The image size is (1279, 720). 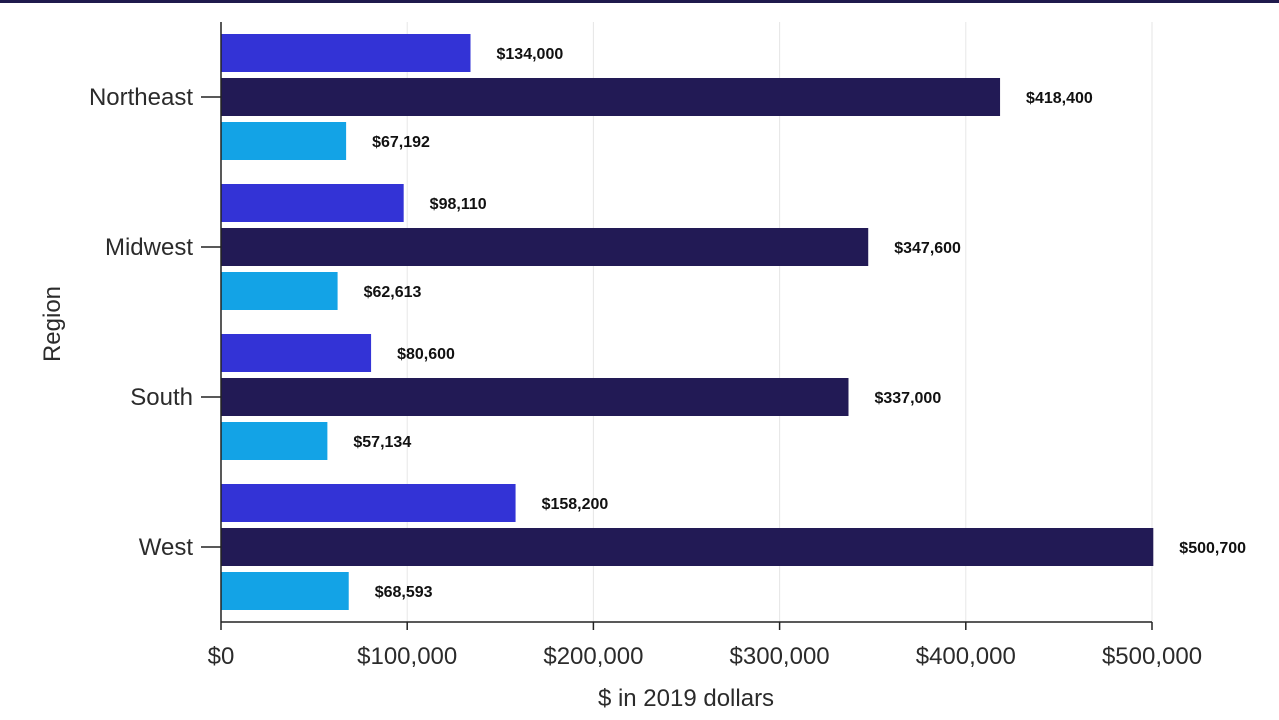 What do you see at coordinates (575, 504) in the screenshot?
I see `data-label: $158,200` at bounding box center [575, 504].